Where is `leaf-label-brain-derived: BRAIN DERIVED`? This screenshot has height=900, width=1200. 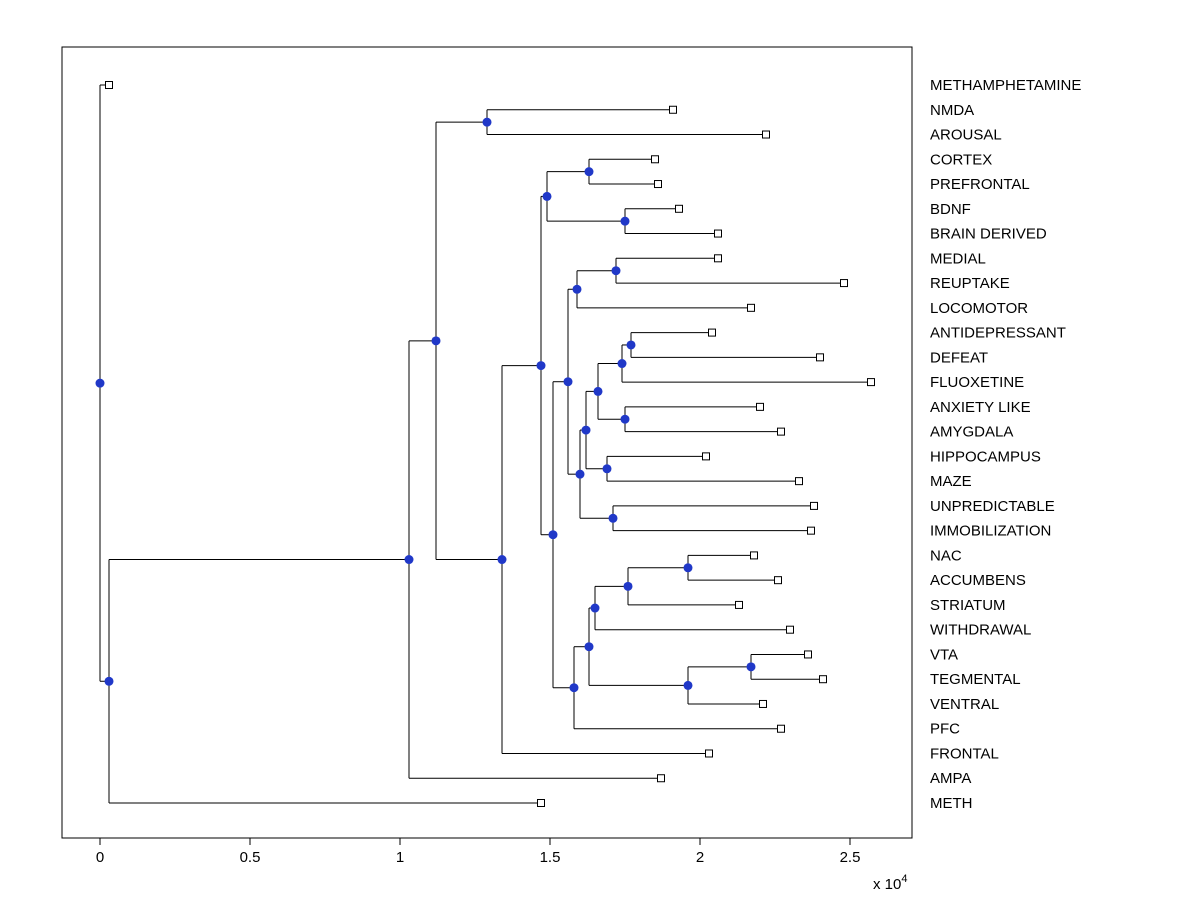
leaf-label-brain-derived: BRAIN DERIVED is located at coordinates (988, 234).